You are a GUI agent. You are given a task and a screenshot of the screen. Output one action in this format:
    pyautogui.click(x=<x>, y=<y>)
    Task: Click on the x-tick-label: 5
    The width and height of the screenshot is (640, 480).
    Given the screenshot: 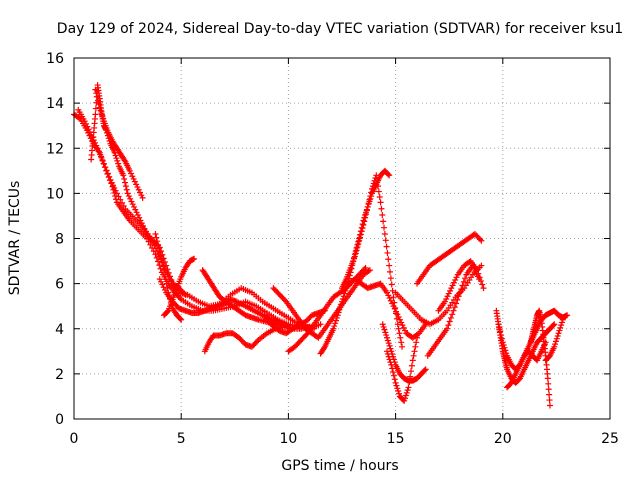 What is the action you would take?
    pyautogui.click(x=181, y=439)
    